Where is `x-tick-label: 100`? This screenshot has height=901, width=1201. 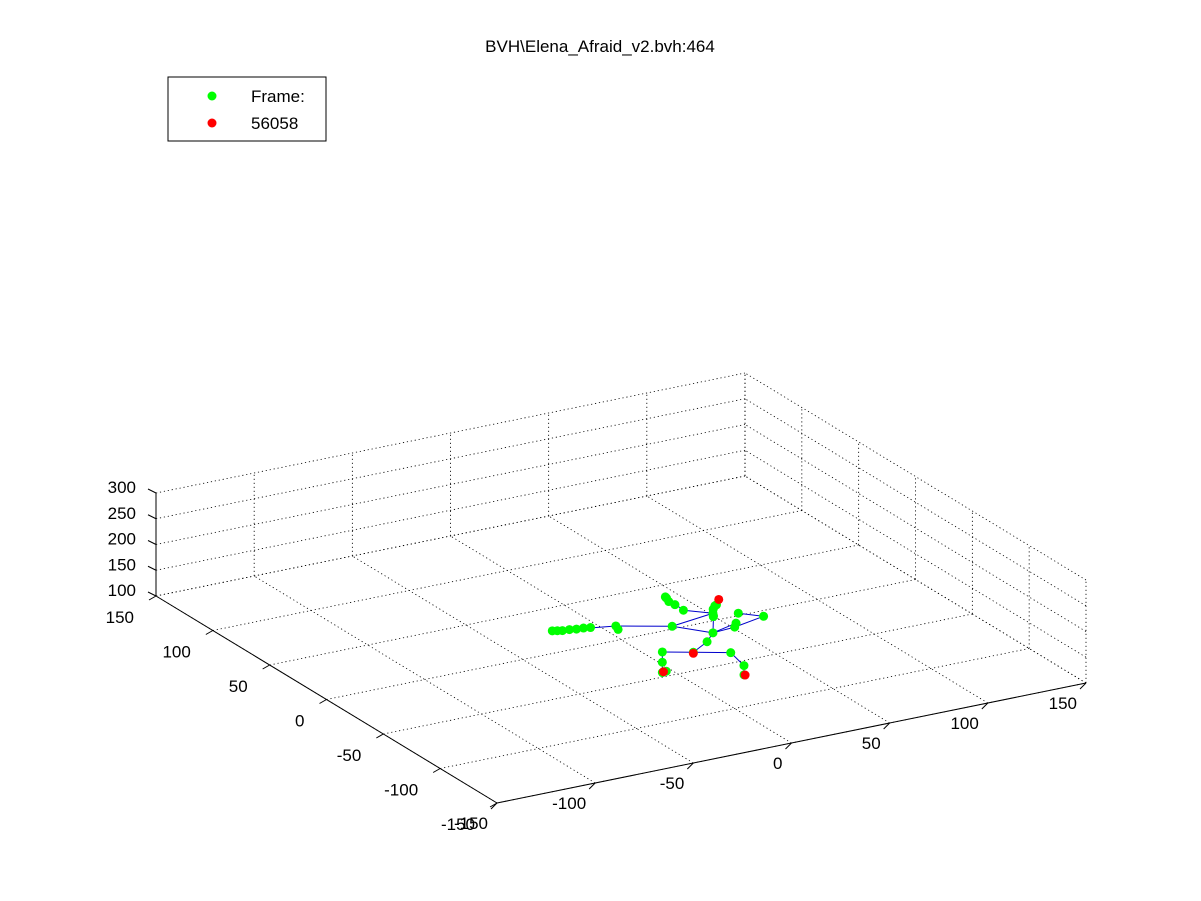 x-tick-label: 100 is located at coordinates (964, 723).